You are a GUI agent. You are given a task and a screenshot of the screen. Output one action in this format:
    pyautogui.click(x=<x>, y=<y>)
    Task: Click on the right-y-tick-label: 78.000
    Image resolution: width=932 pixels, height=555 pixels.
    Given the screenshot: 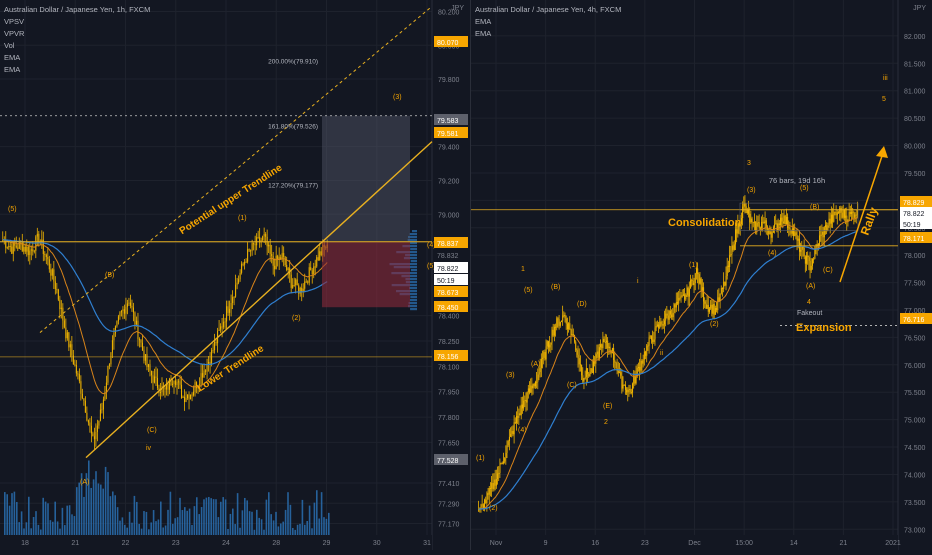 What is the action you would take?
    pyautogui.click(x=915, y=256)
    